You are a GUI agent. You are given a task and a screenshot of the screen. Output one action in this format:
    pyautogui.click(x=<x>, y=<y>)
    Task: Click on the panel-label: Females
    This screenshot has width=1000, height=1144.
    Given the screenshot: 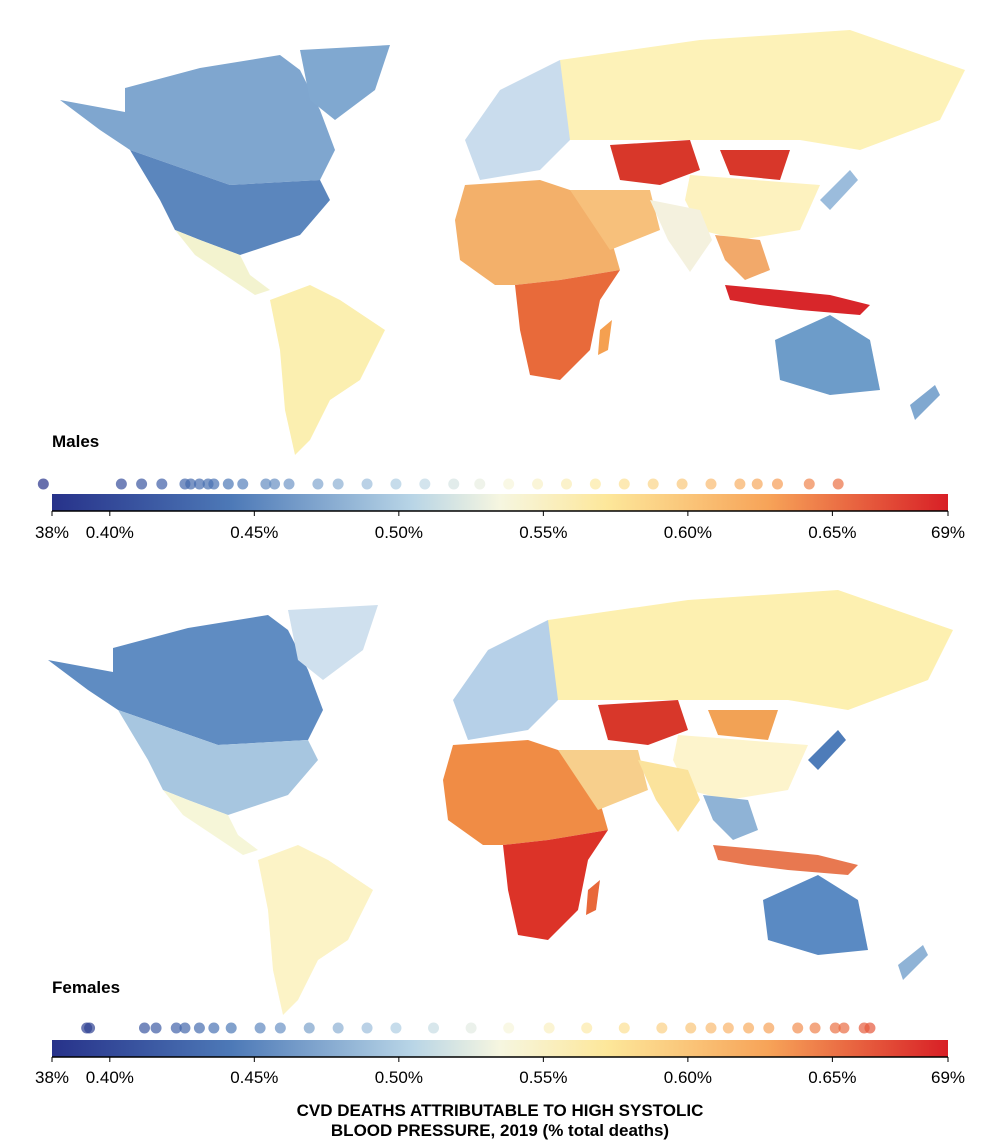 What is the action you would take?
    pyautogui.click(x=86, y=987)
    